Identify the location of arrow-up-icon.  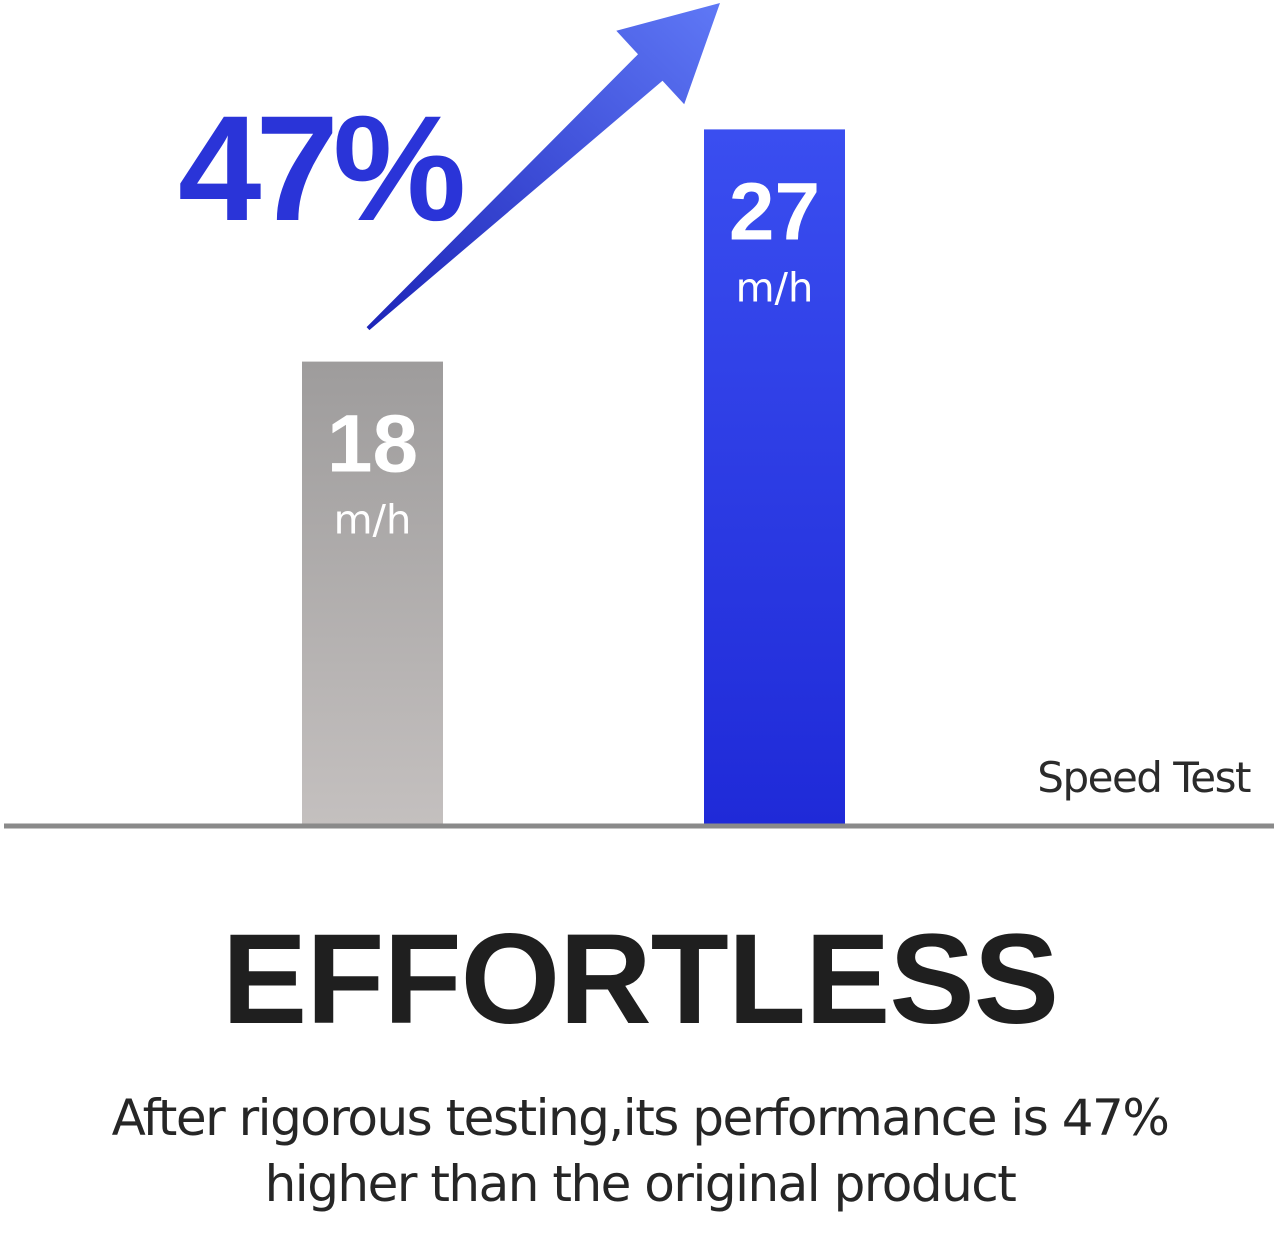
(543, 167).